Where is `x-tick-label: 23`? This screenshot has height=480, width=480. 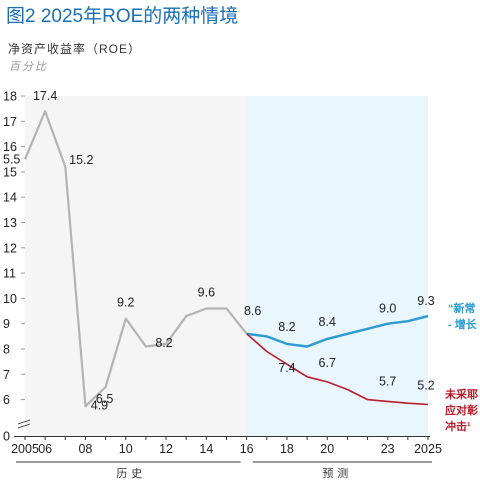 x-tick-label: 23 is located at coordinates (388, 449).